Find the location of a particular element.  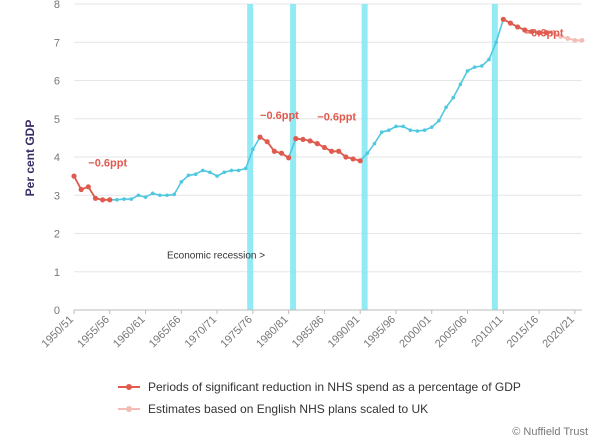

x-tick-label: 2020/21 is located at coordinates (558, 332).